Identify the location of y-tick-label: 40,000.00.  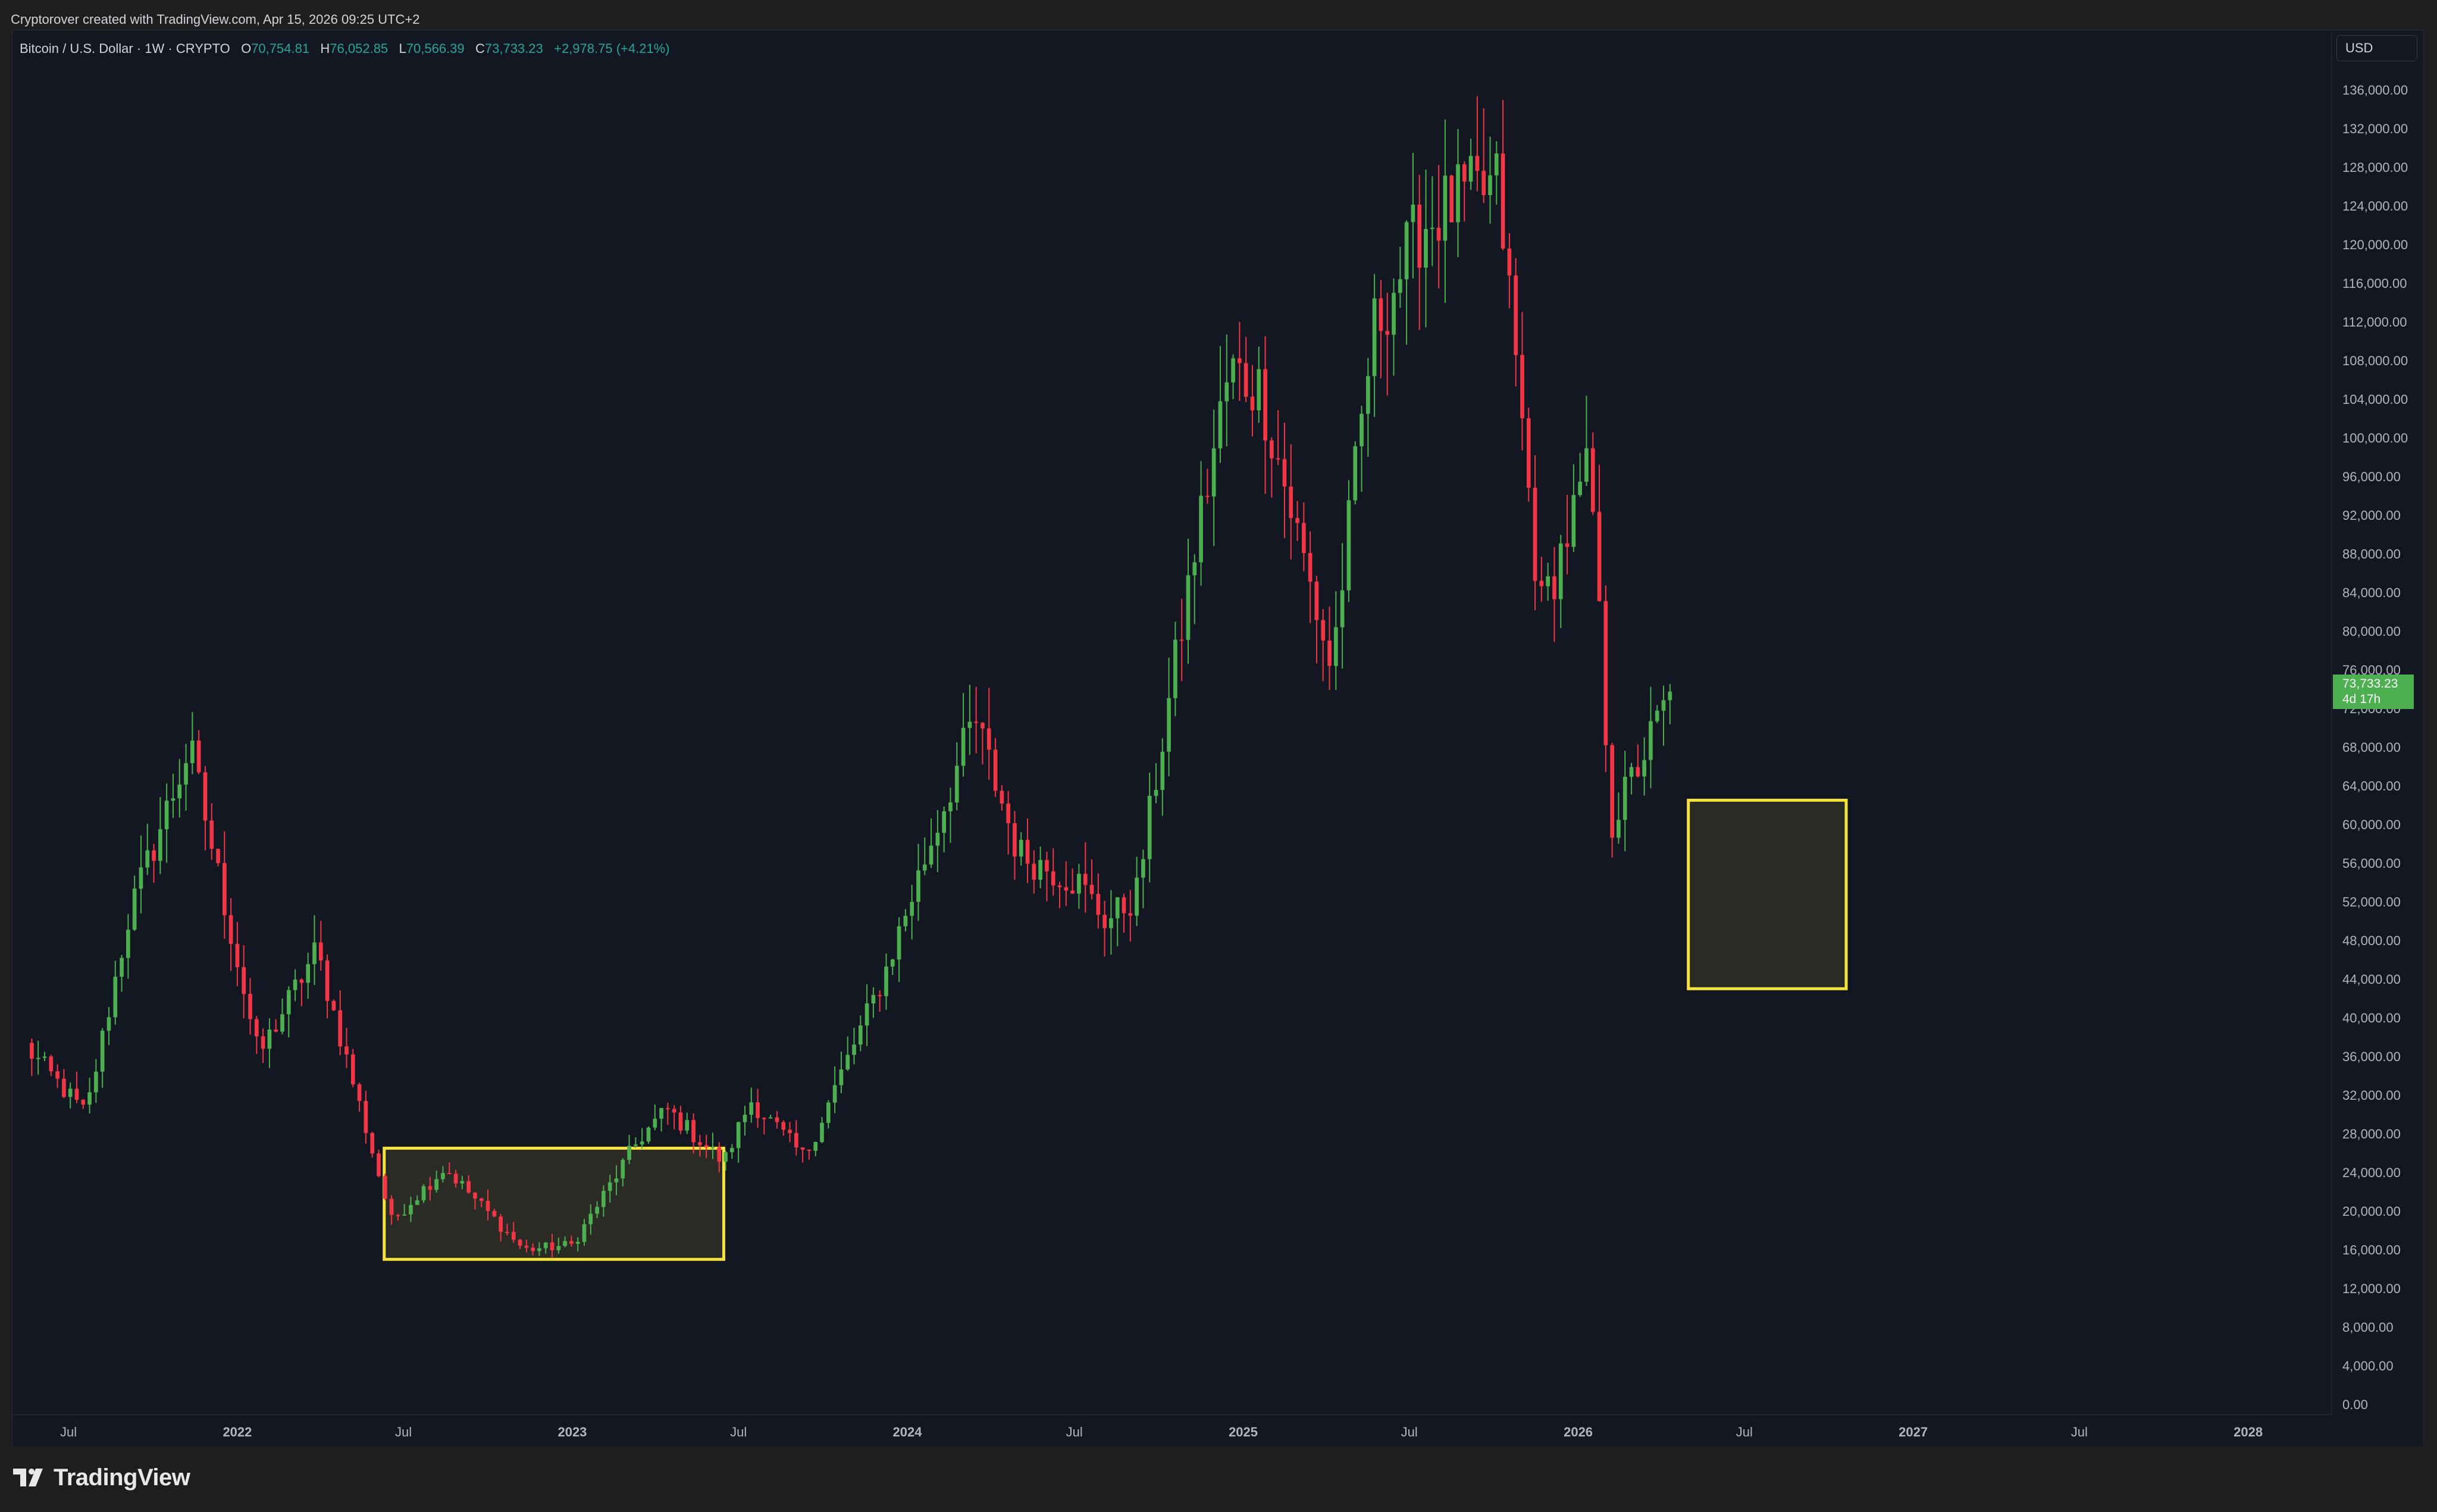
(2371, 1018).